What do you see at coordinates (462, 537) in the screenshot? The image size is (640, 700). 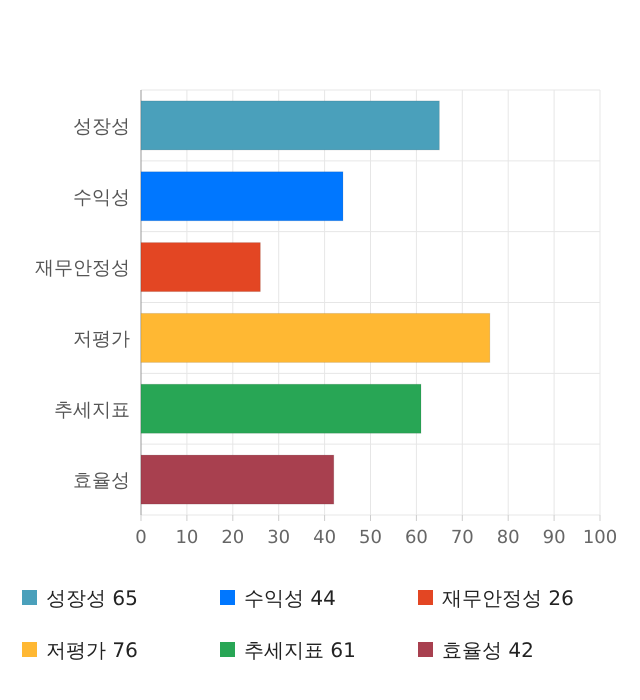 I see `x-tick-label: 70` at bounding box center [462, 537].